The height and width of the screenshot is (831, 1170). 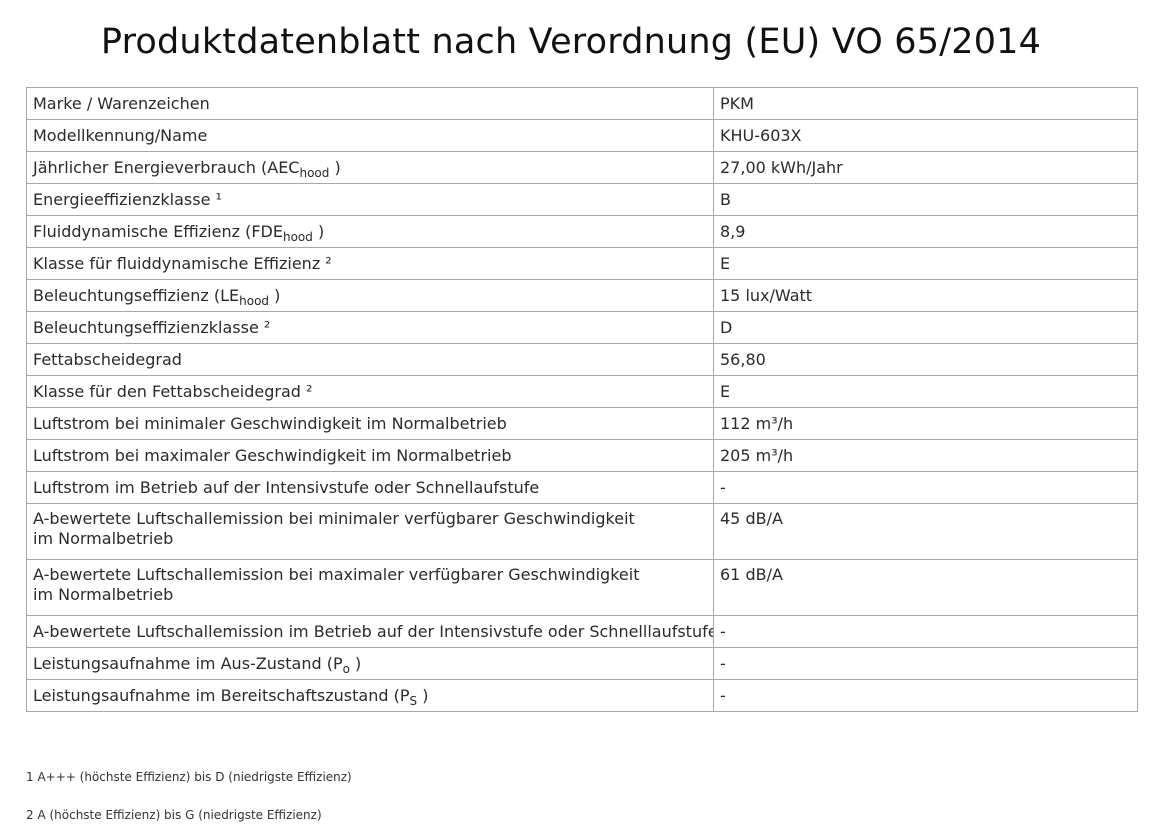 I want to click on table-row: Energieeffizienzklasse ¹ B, so click(x=582, y=199).